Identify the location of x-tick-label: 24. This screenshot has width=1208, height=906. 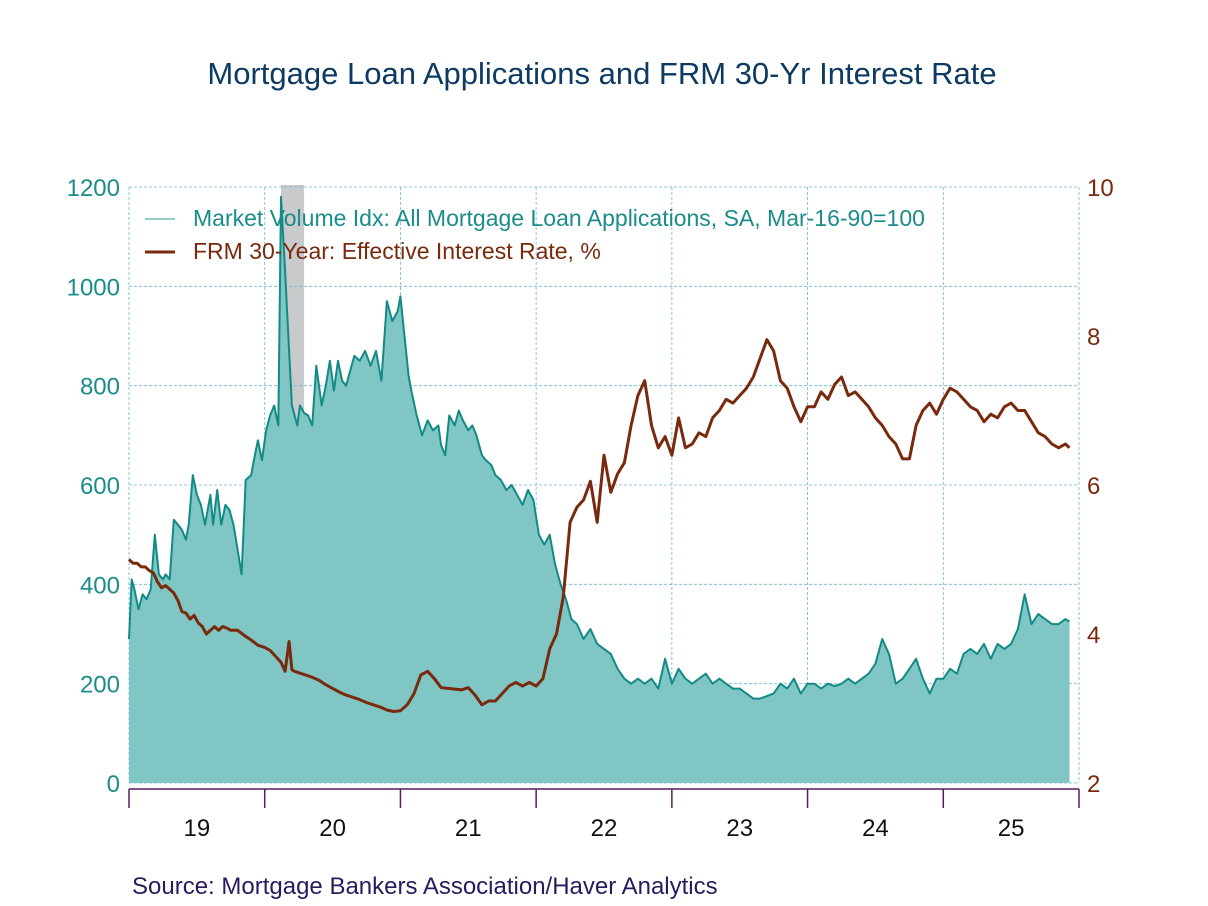
(875, 828).